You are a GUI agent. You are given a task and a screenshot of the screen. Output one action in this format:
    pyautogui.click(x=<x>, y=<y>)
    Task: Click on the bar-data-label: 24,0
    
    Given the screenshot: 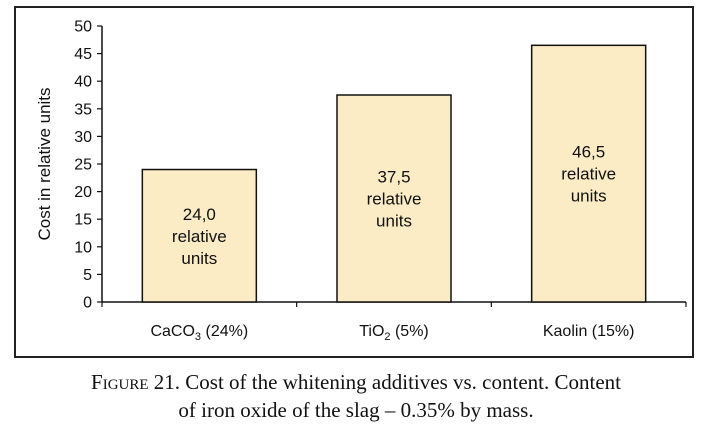 What is the action you would take?
    pyautogui.click(x=199, y=214)
    